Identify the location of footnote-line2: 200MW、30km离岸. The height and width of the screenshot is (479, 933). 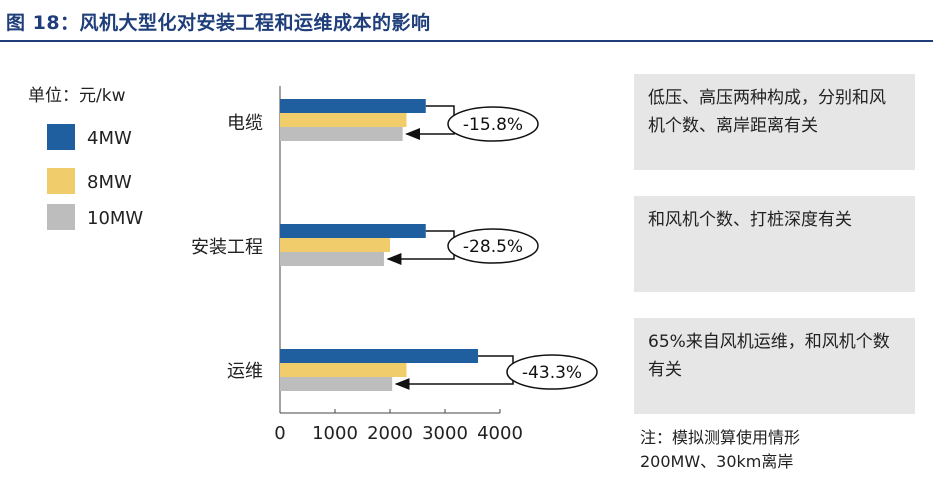
(717, 461).